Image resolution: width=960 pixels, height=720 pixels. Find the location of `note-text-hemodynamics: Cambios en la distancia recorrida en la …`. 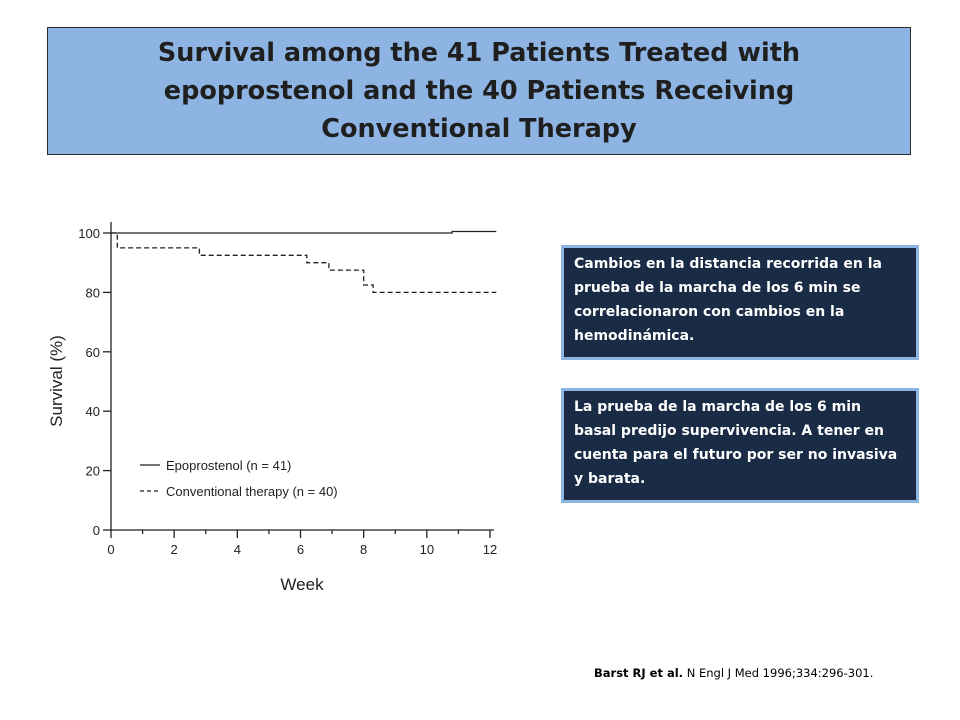

note-text-hemodynamics: Cambios en la distancia recorrida en la … is located at coordinates (728, 300).